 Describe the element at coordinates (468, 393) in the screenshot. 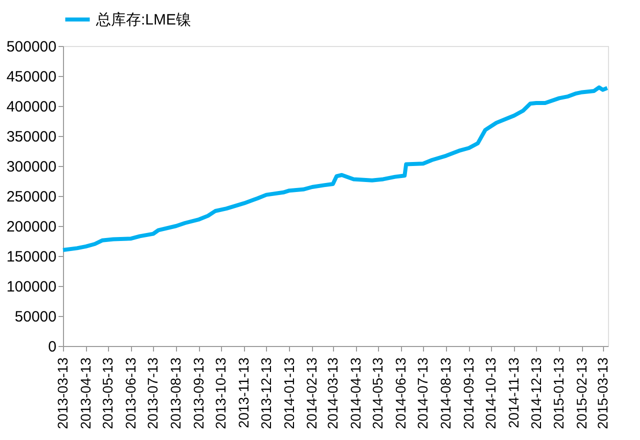

I see `x-tick-label: 2014-09-13` at that location.